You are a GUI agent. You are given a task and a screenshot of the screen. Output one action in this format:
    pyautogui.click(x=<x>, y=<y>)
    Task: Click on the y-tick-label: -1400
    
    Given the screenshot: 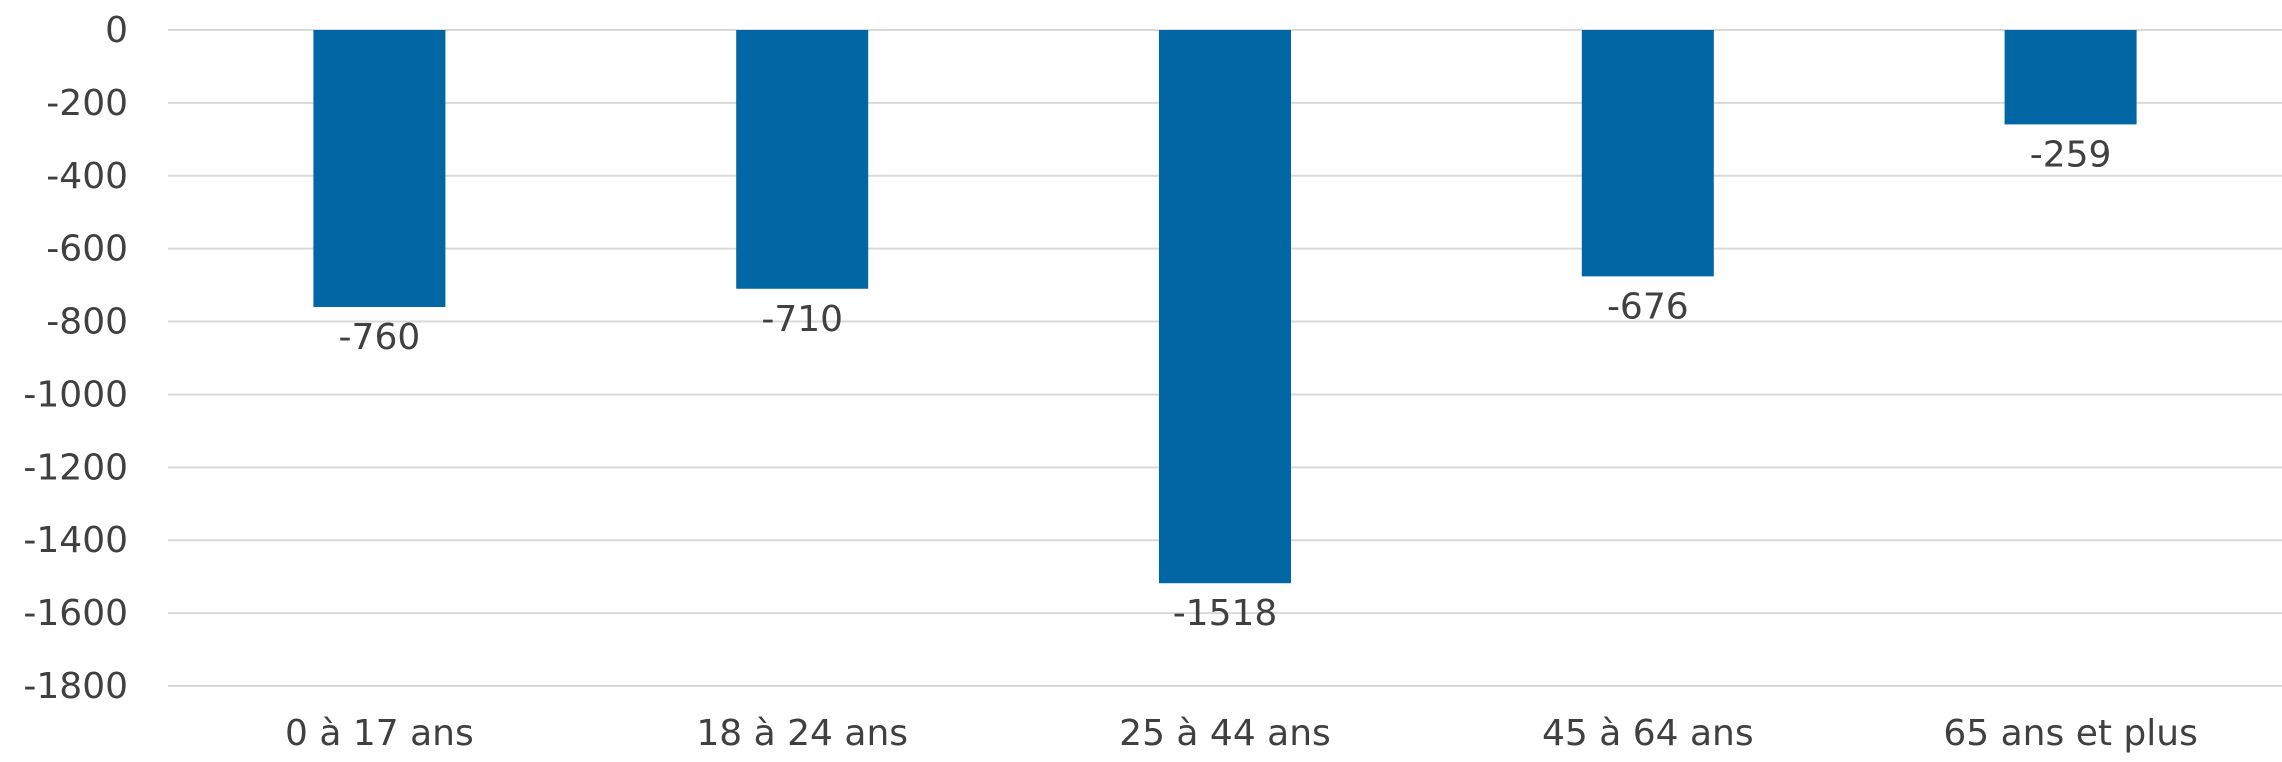 What is the action you would take?
    pyautogui.click(x=75, y=540)
    